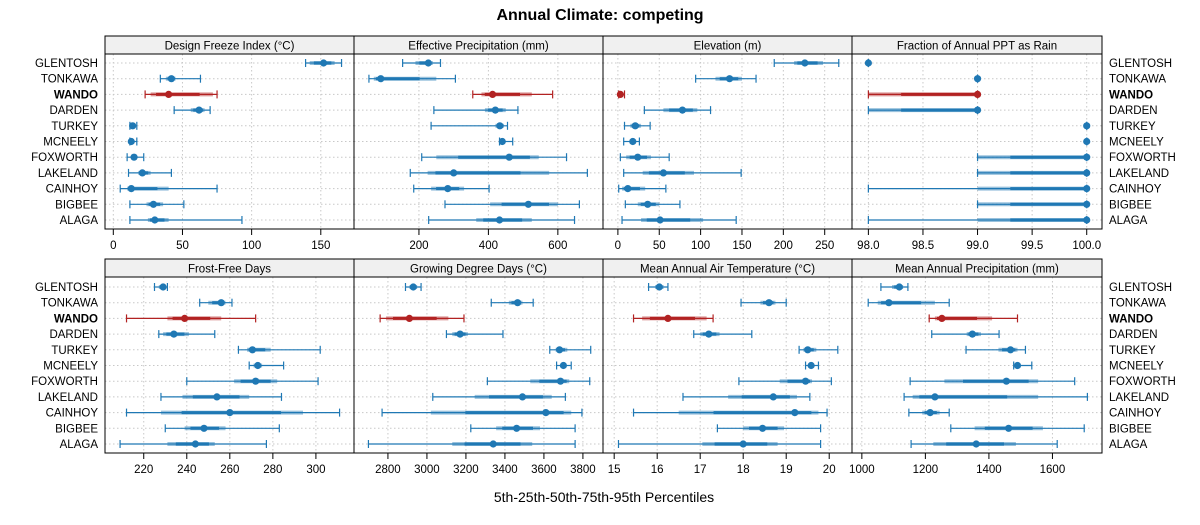  I want to click on panel-title: Effective Precipitation (mm), so click(478, 47).